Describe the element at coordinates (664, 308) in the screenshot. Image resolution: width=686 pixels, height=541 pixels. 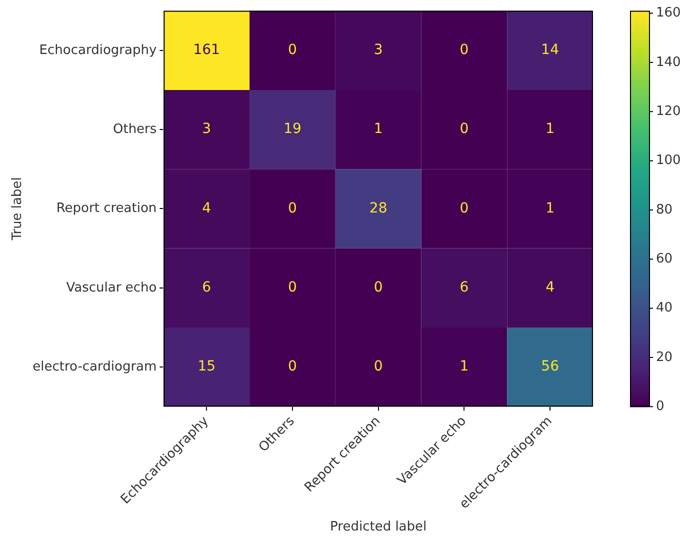
I see `color-bar-label: 40` at that location.